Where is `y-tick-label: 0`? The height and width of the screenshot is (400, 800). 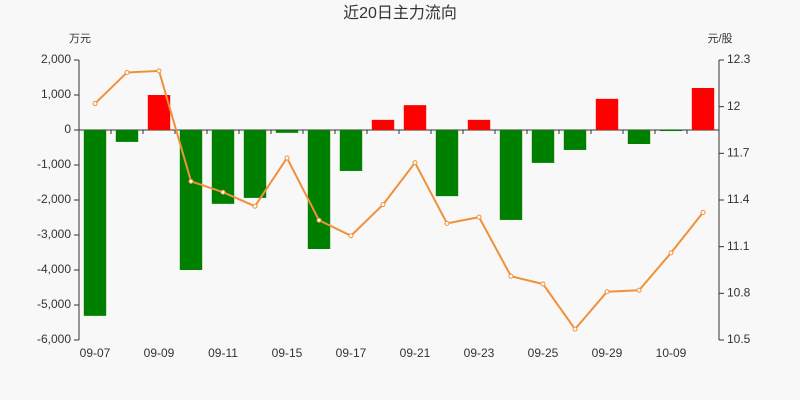 y-tick-label: 0 is located at coordinates (67, 129).